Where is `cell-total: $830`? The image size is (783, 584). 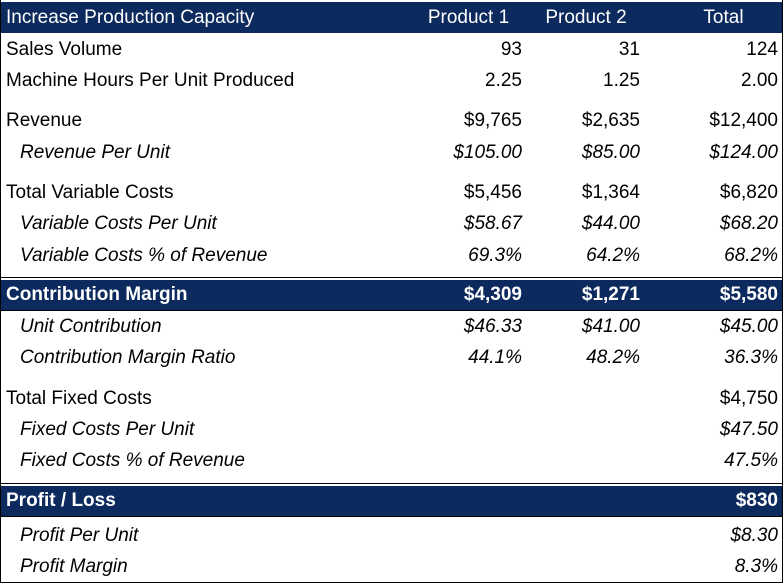
cell-total: $830 is located at coordinates (756, 500).